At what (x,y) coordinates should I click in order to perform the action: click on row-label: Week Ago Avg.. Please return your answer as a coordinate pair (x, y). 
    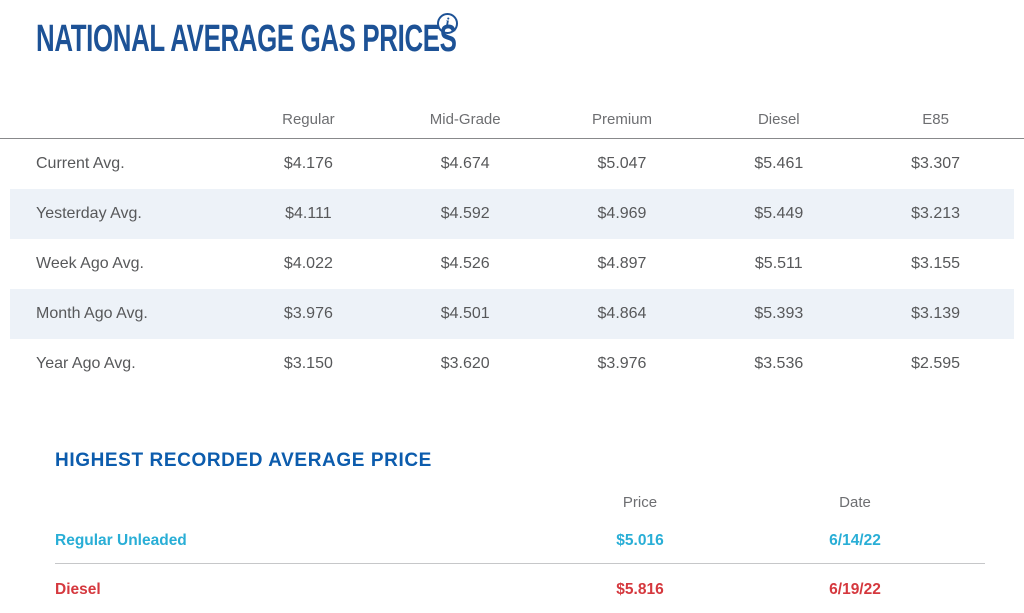
    Looking at the image, I should click on (90, 263).